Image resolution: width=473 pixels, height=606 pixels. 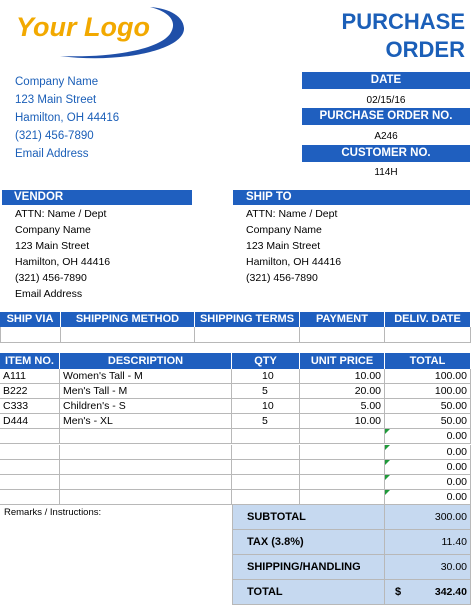 I want to click on po-number-label: PURCHASE ORDER NO., so click(x=386, y=116).